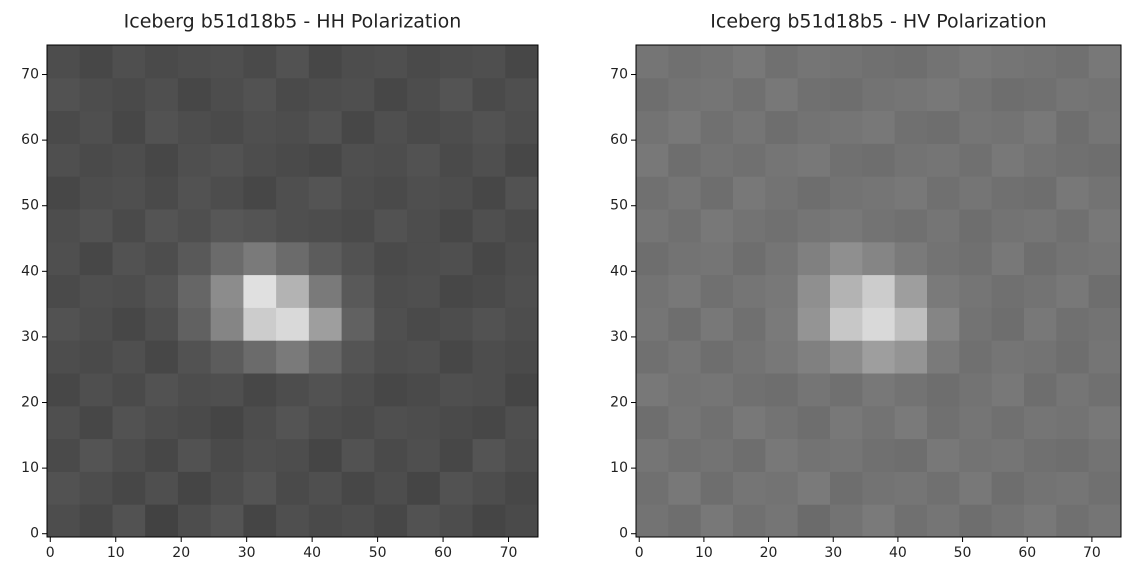  What do you see at coordinates (619, 140) in the screenshot?
I see `y-tick-label: 60` at bounding box center [619, 140].